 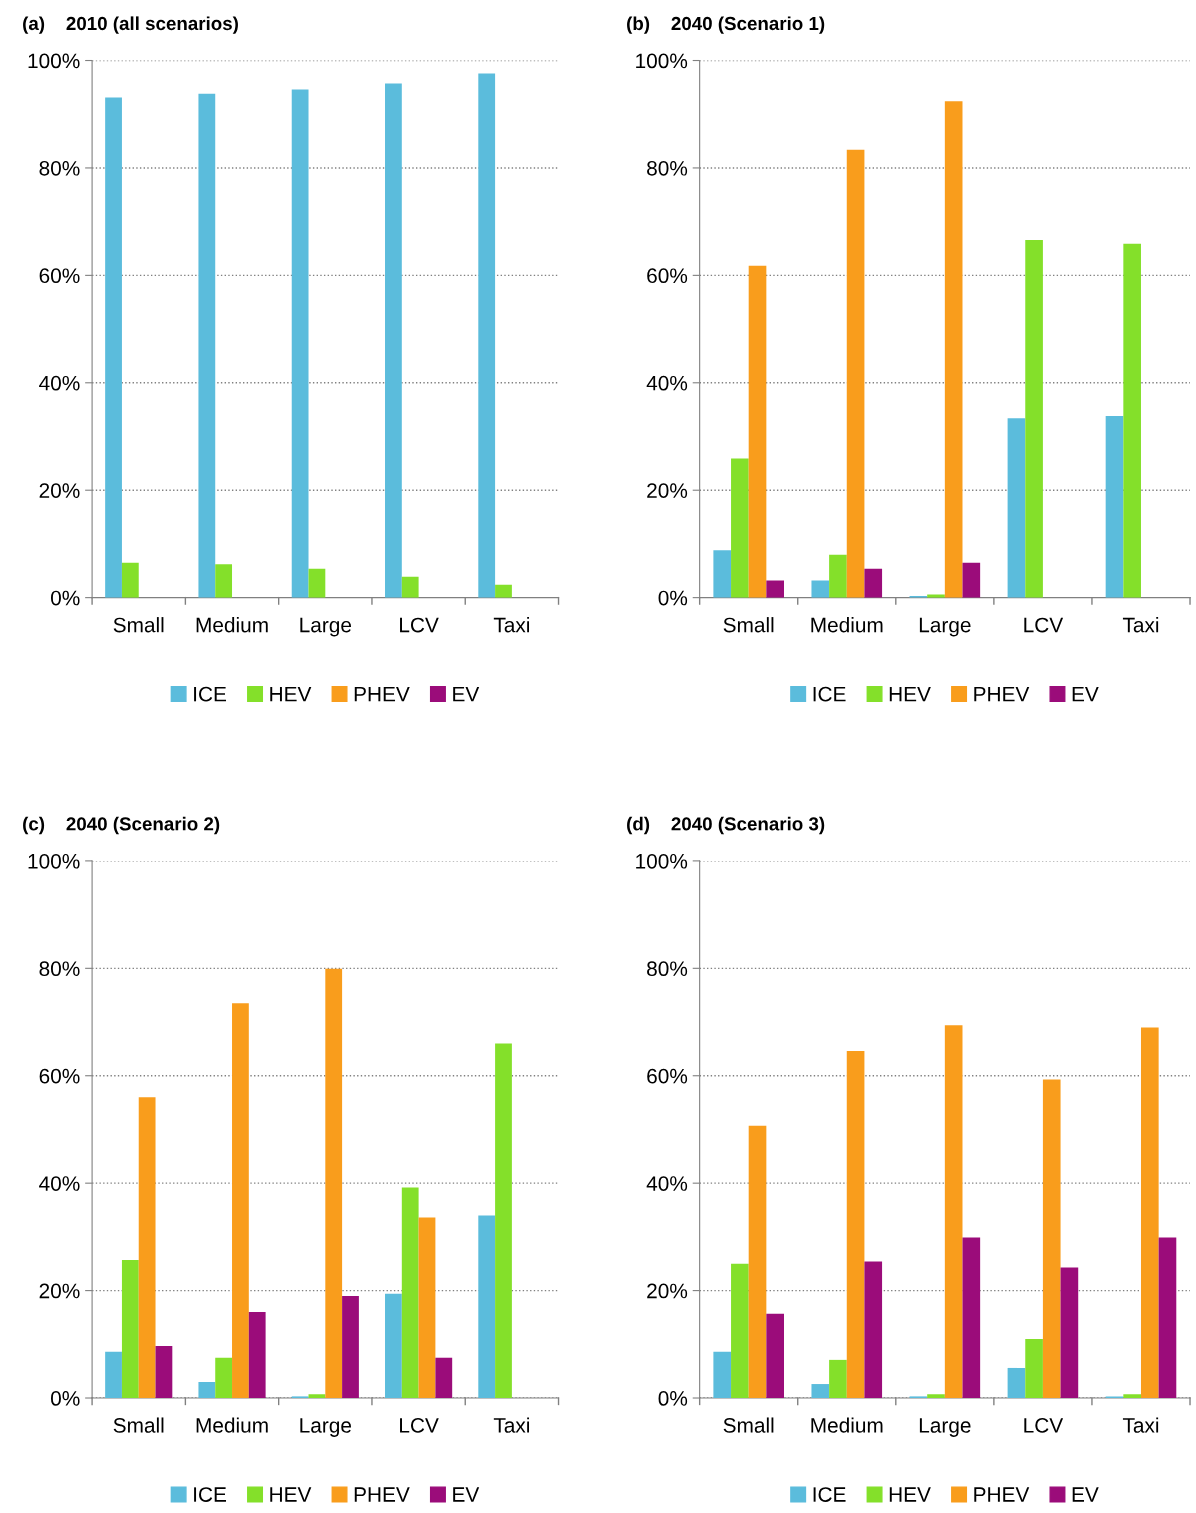 What do you see at coordinates (726, 25) in the screenshot?
I see `chart-title: (b) 2040 (Scenario 1)` at bounding box center [726, 25].